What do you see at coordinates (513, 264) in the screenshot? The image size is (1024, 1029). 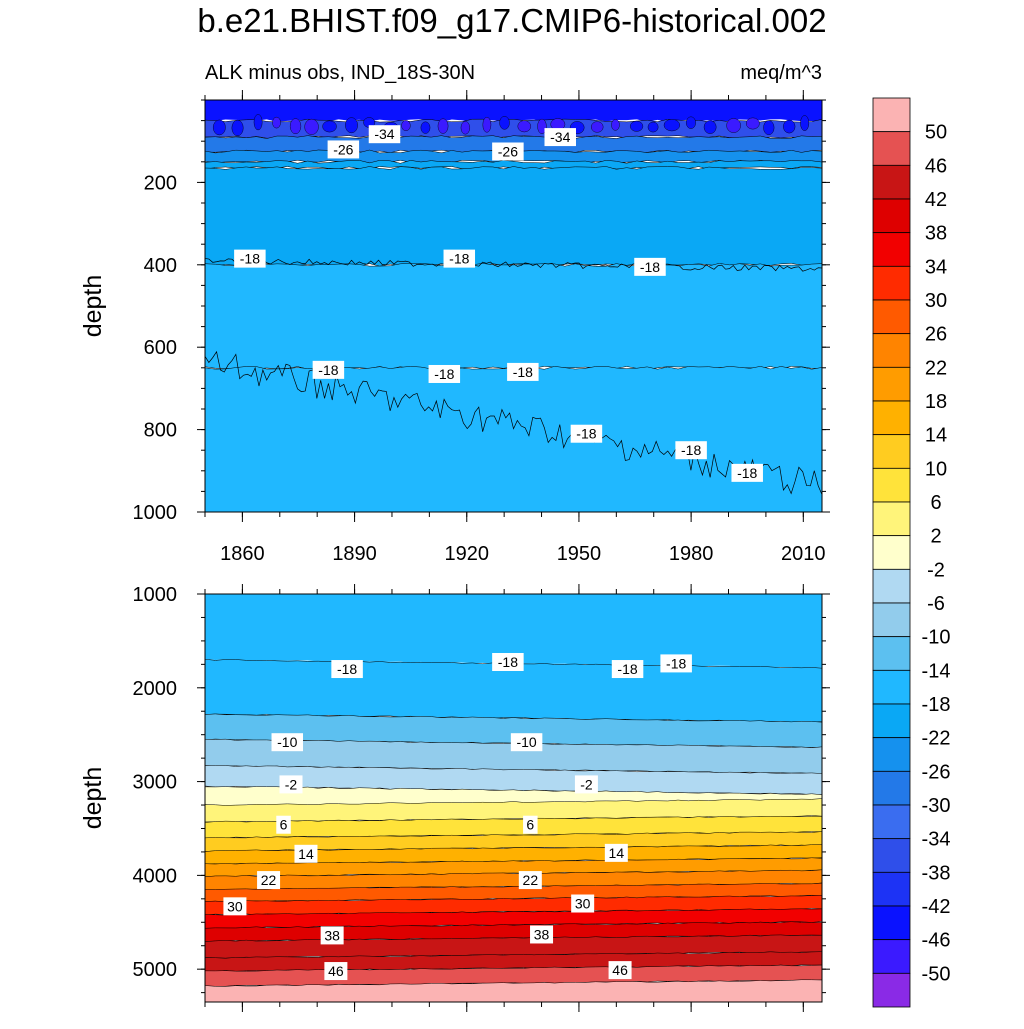 I see `contour-line` at bounding box center [513, 264].